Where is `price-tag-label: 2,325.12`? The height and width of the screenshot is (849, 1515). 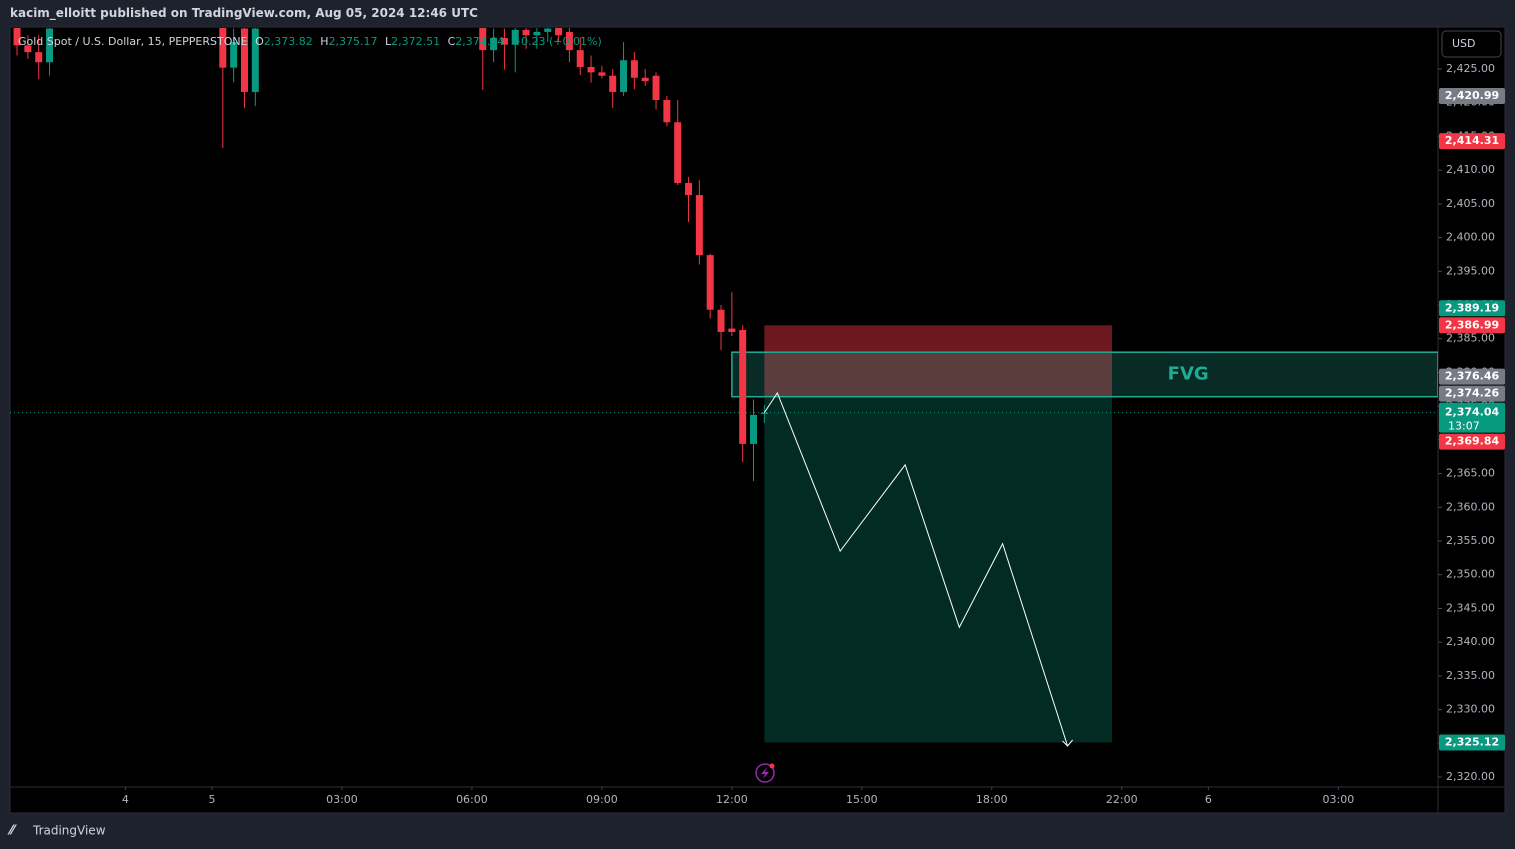
price-tag-label: 2,325.12 is located at coordinates (1472, 741).